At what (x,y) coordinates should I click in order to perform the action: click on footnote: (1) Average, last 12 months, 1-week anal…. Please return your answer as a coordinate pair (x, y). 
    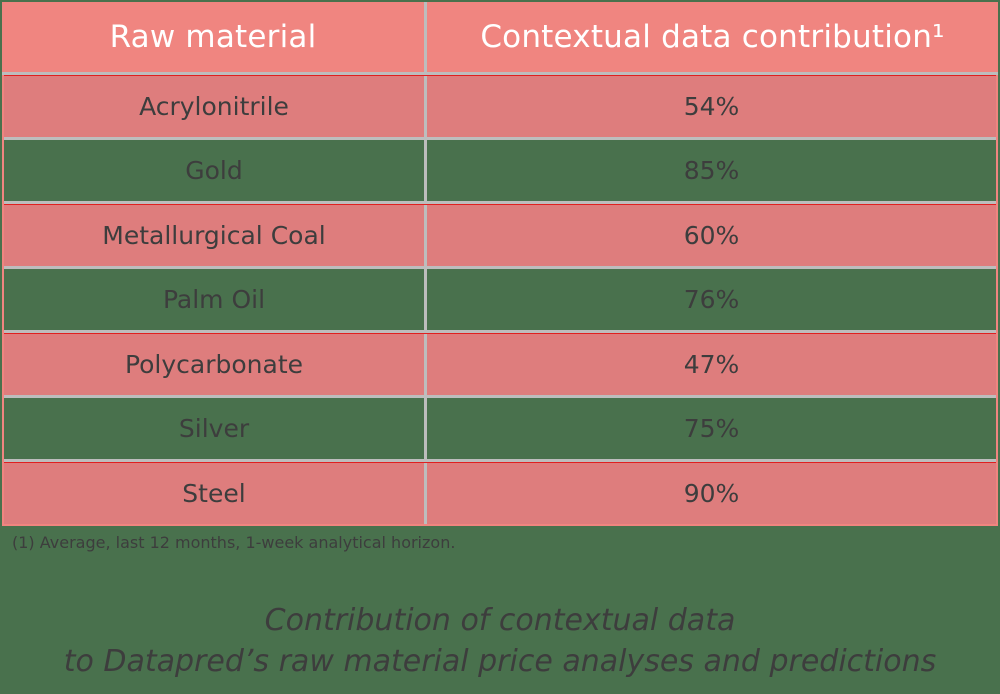
    Looking at the image, I should click on (234, 542).